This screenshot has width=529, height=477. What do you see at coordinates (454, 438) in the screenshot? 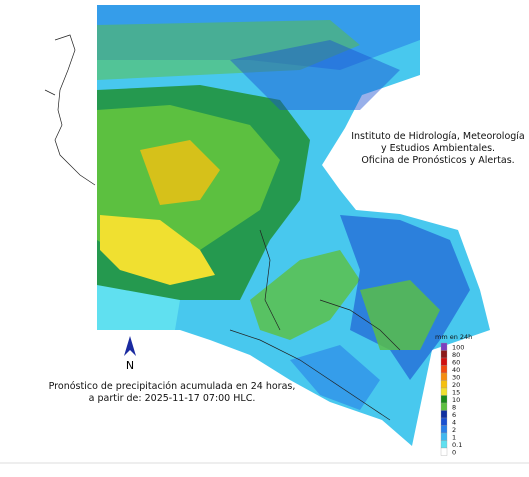
I see `legend-label: 1` at bounding box center [454, 438].